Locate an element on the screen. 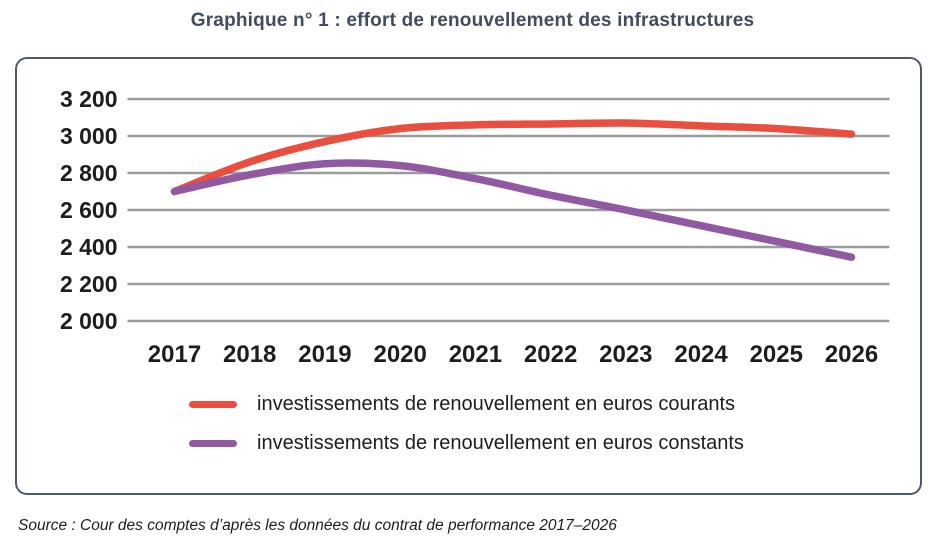 The height and width of the screenshot is (549, 945). y-tick-label: 2 400 is located at coordinates (89, 247).